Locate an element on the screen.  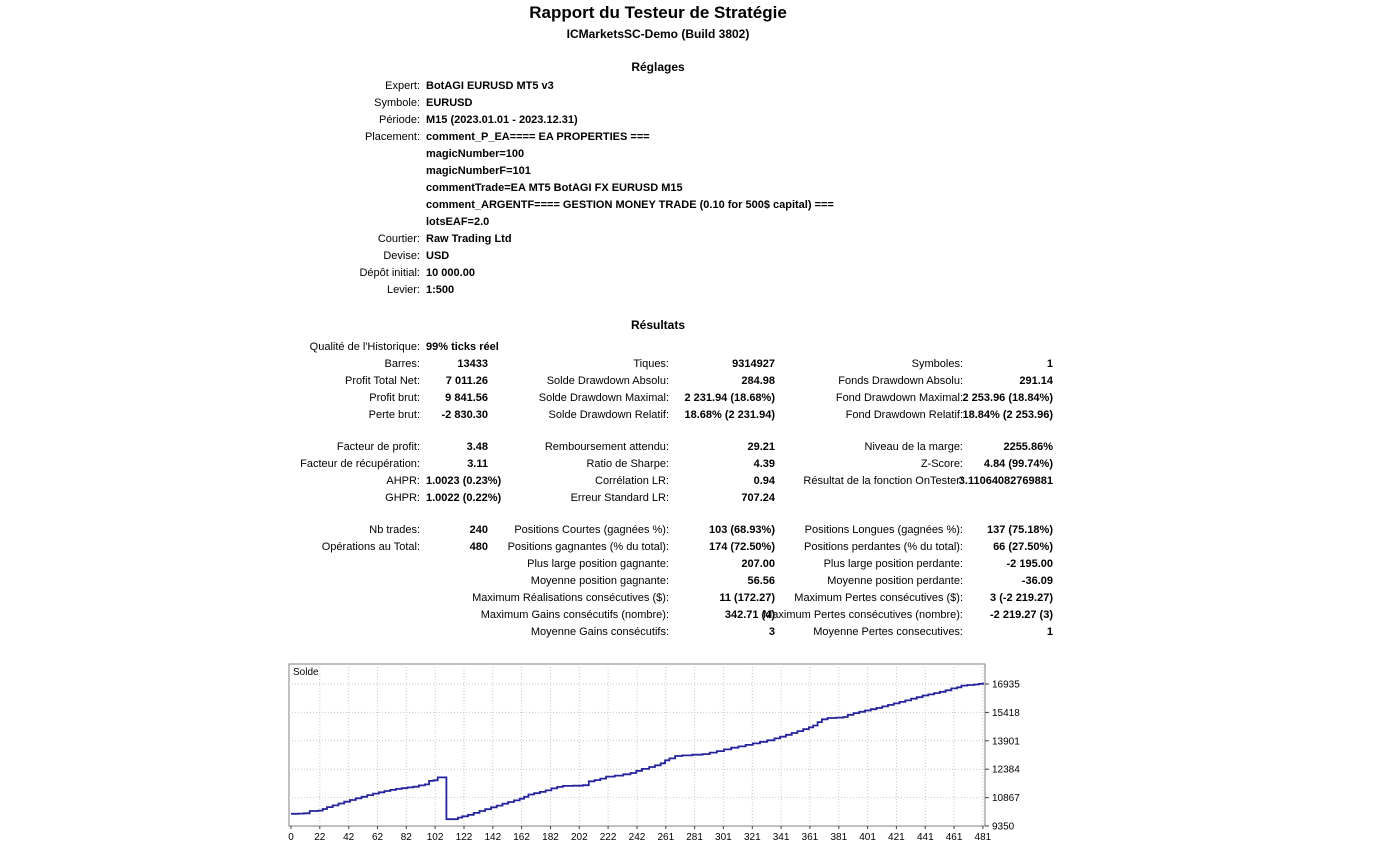
x-tick-label: 242 is located at coordinates (637, 837).